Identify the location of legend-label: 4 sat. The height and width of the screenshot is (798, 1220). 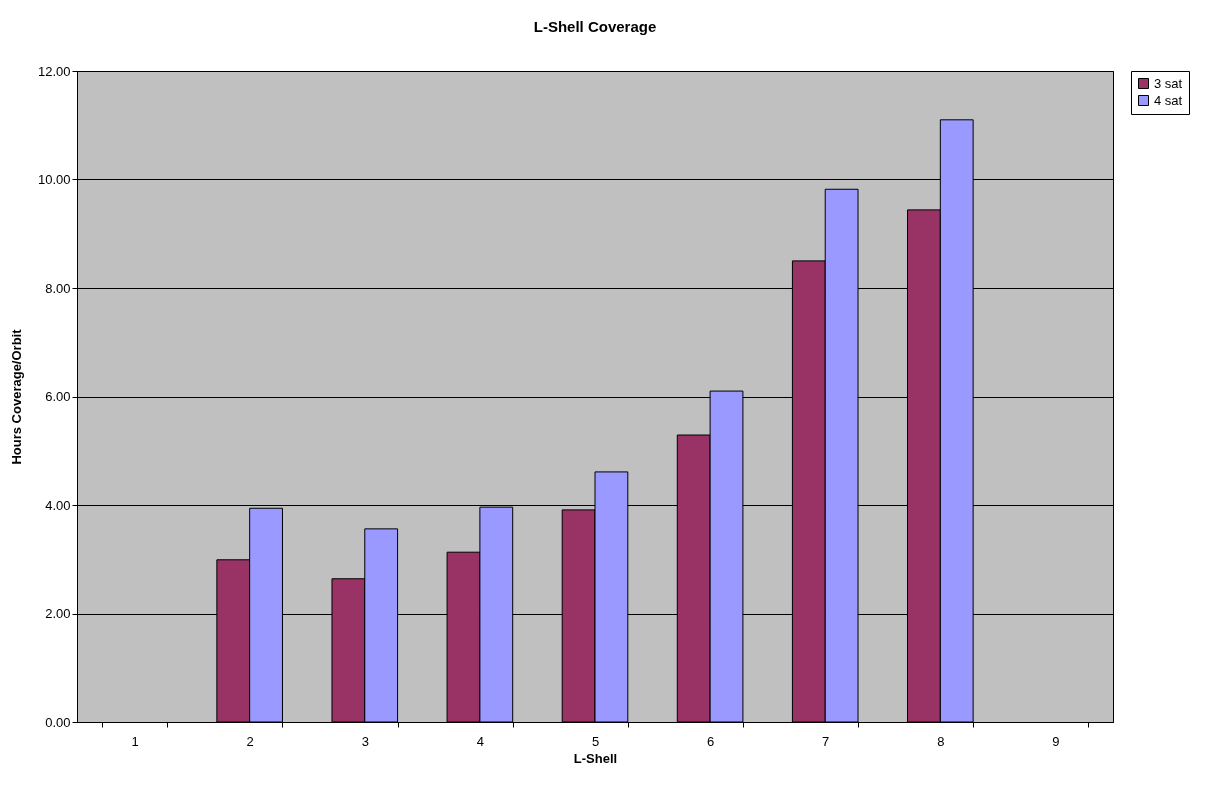
(1168, 100).